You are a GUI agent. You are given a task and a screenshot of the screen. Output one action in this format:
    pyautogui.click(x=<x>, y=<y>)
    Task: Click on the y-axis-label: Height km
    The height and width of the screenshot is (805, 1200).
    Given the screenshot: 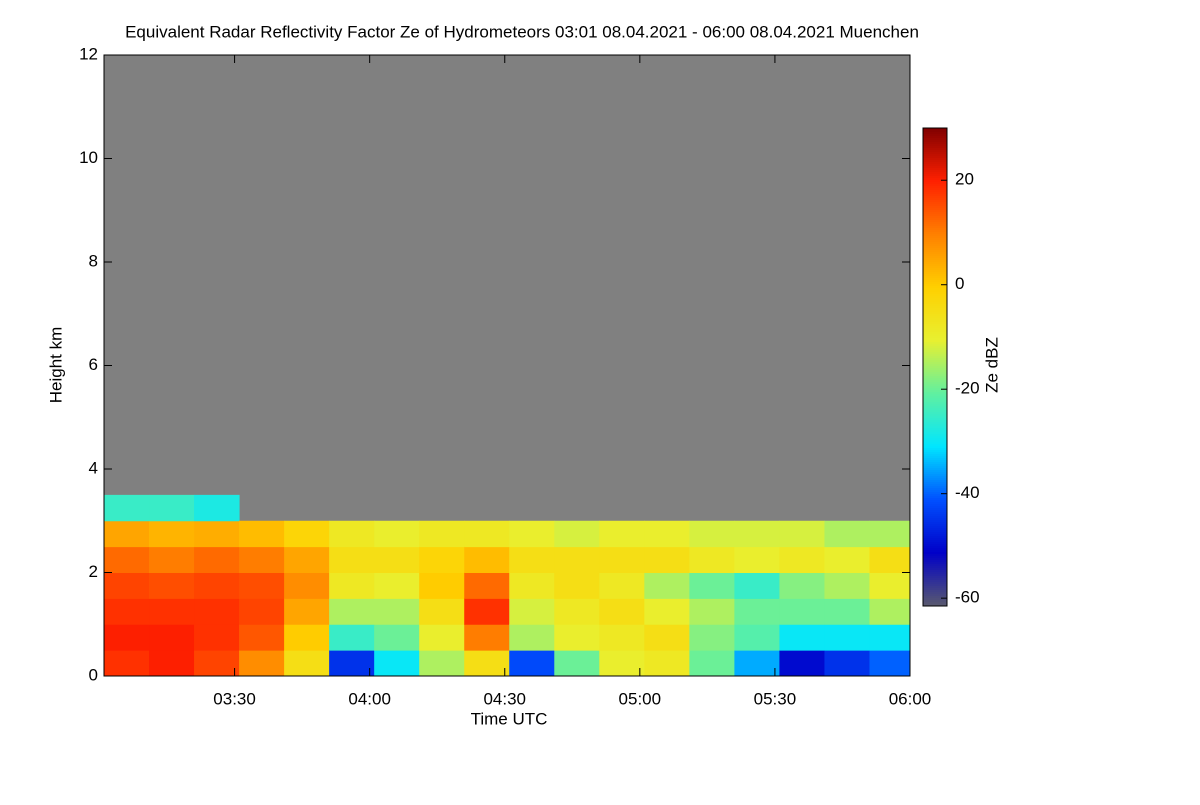 What is the action you would take?
    pyautogui.click(x=55, y=365)
    